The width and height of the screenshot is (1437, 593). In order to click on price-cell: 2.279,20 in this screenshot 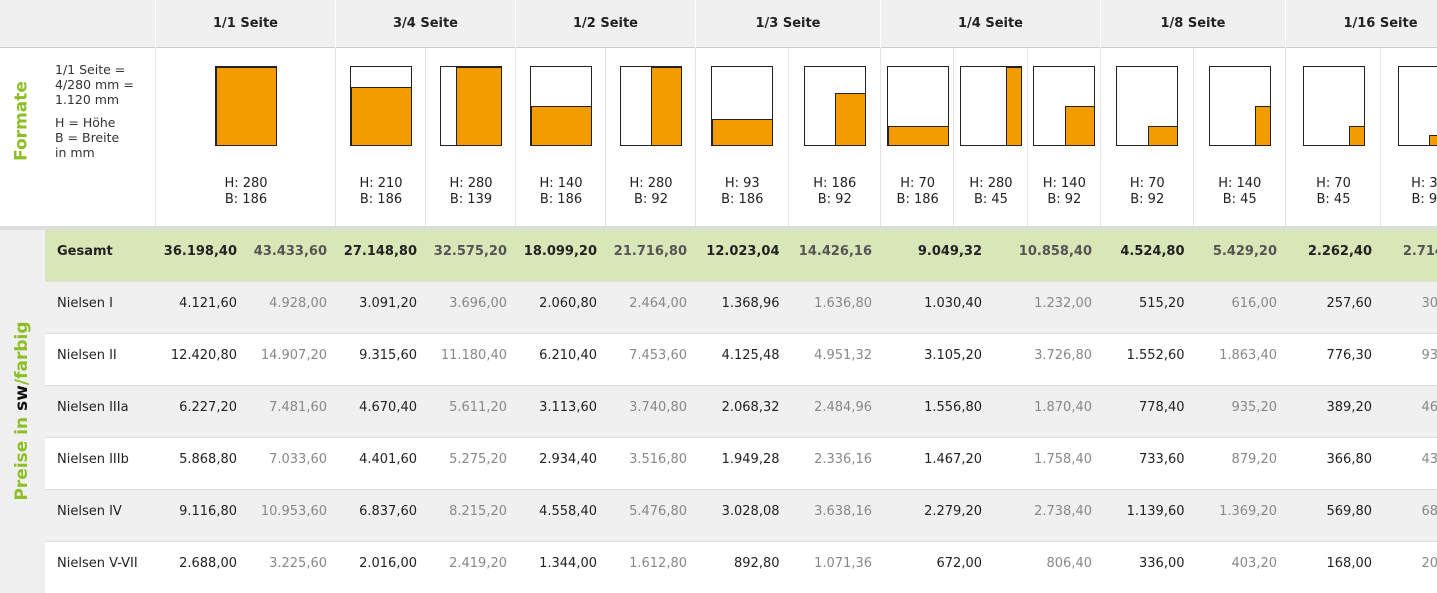, I will do `click(953, 511)`.